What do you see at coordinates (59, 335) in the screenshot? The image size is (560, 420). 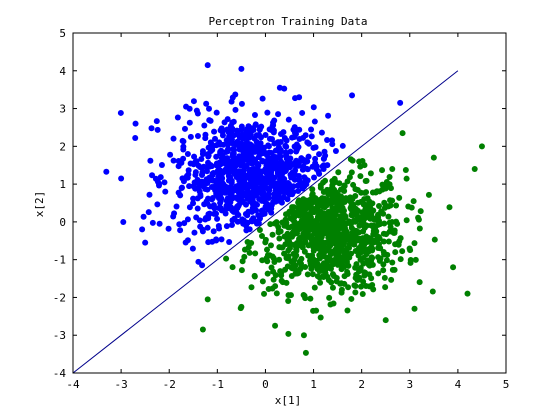 I see `y-tick-label: -3` at bounding box center [59, 335].